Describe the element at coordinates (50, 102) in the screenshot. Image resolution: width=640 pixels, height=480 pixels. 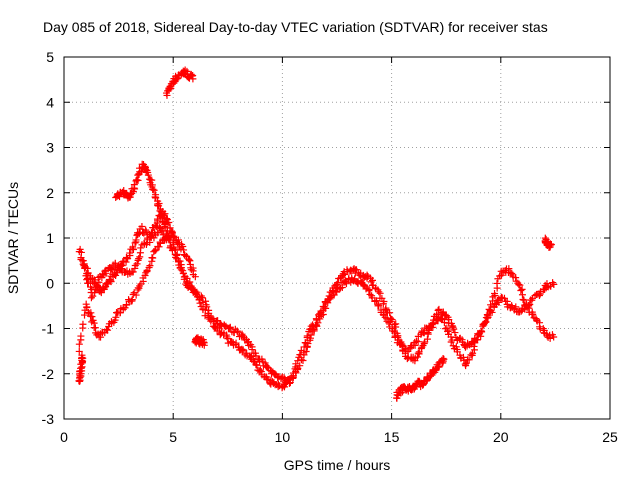
I see `y-tick-label: 4` at that location.